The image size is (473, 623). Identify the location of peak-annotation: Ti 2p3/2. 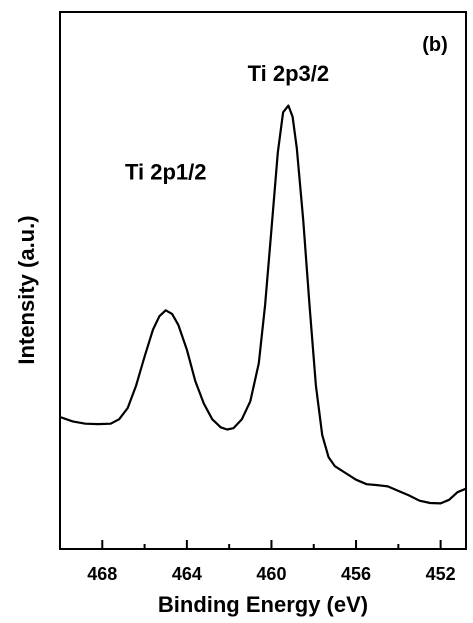
(289, 73).